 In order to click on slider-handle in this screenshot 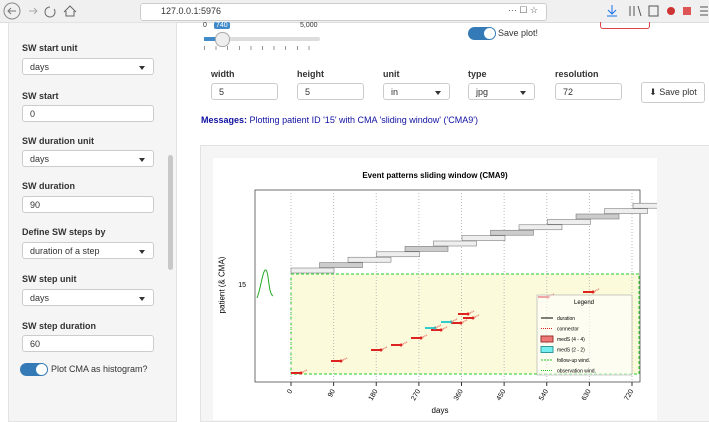, I will do `click(222, 39)`.